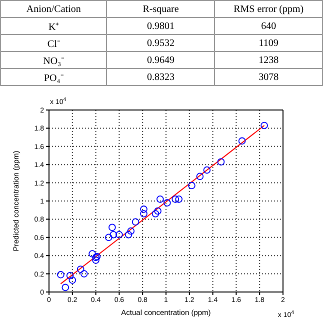 This screenshot has width=323, height=321. What do you see at coordinates (53, 60) in the screenshot?
I see `text: NO₃⁻` at bounding box center [53, 60].